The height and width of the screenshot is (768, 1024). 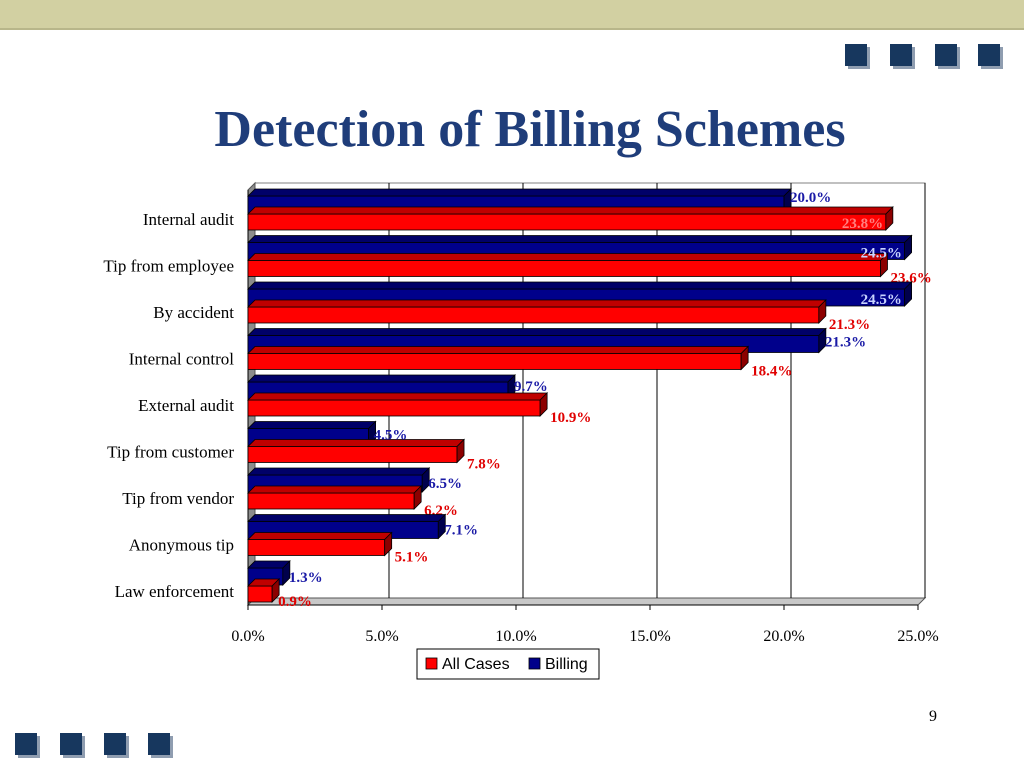 I want to click on category-label: Internal control, so click(x=182, y=359).